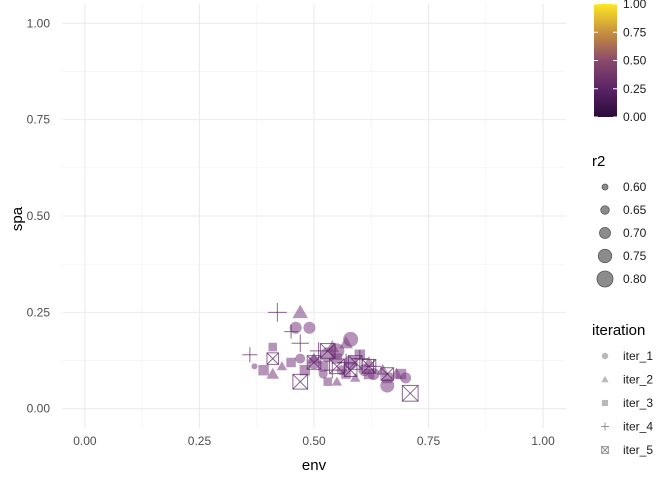 The height and width of the screenshot is (480, 672). I want to click on shape-legend-label: iter_4, so click(638, 427).